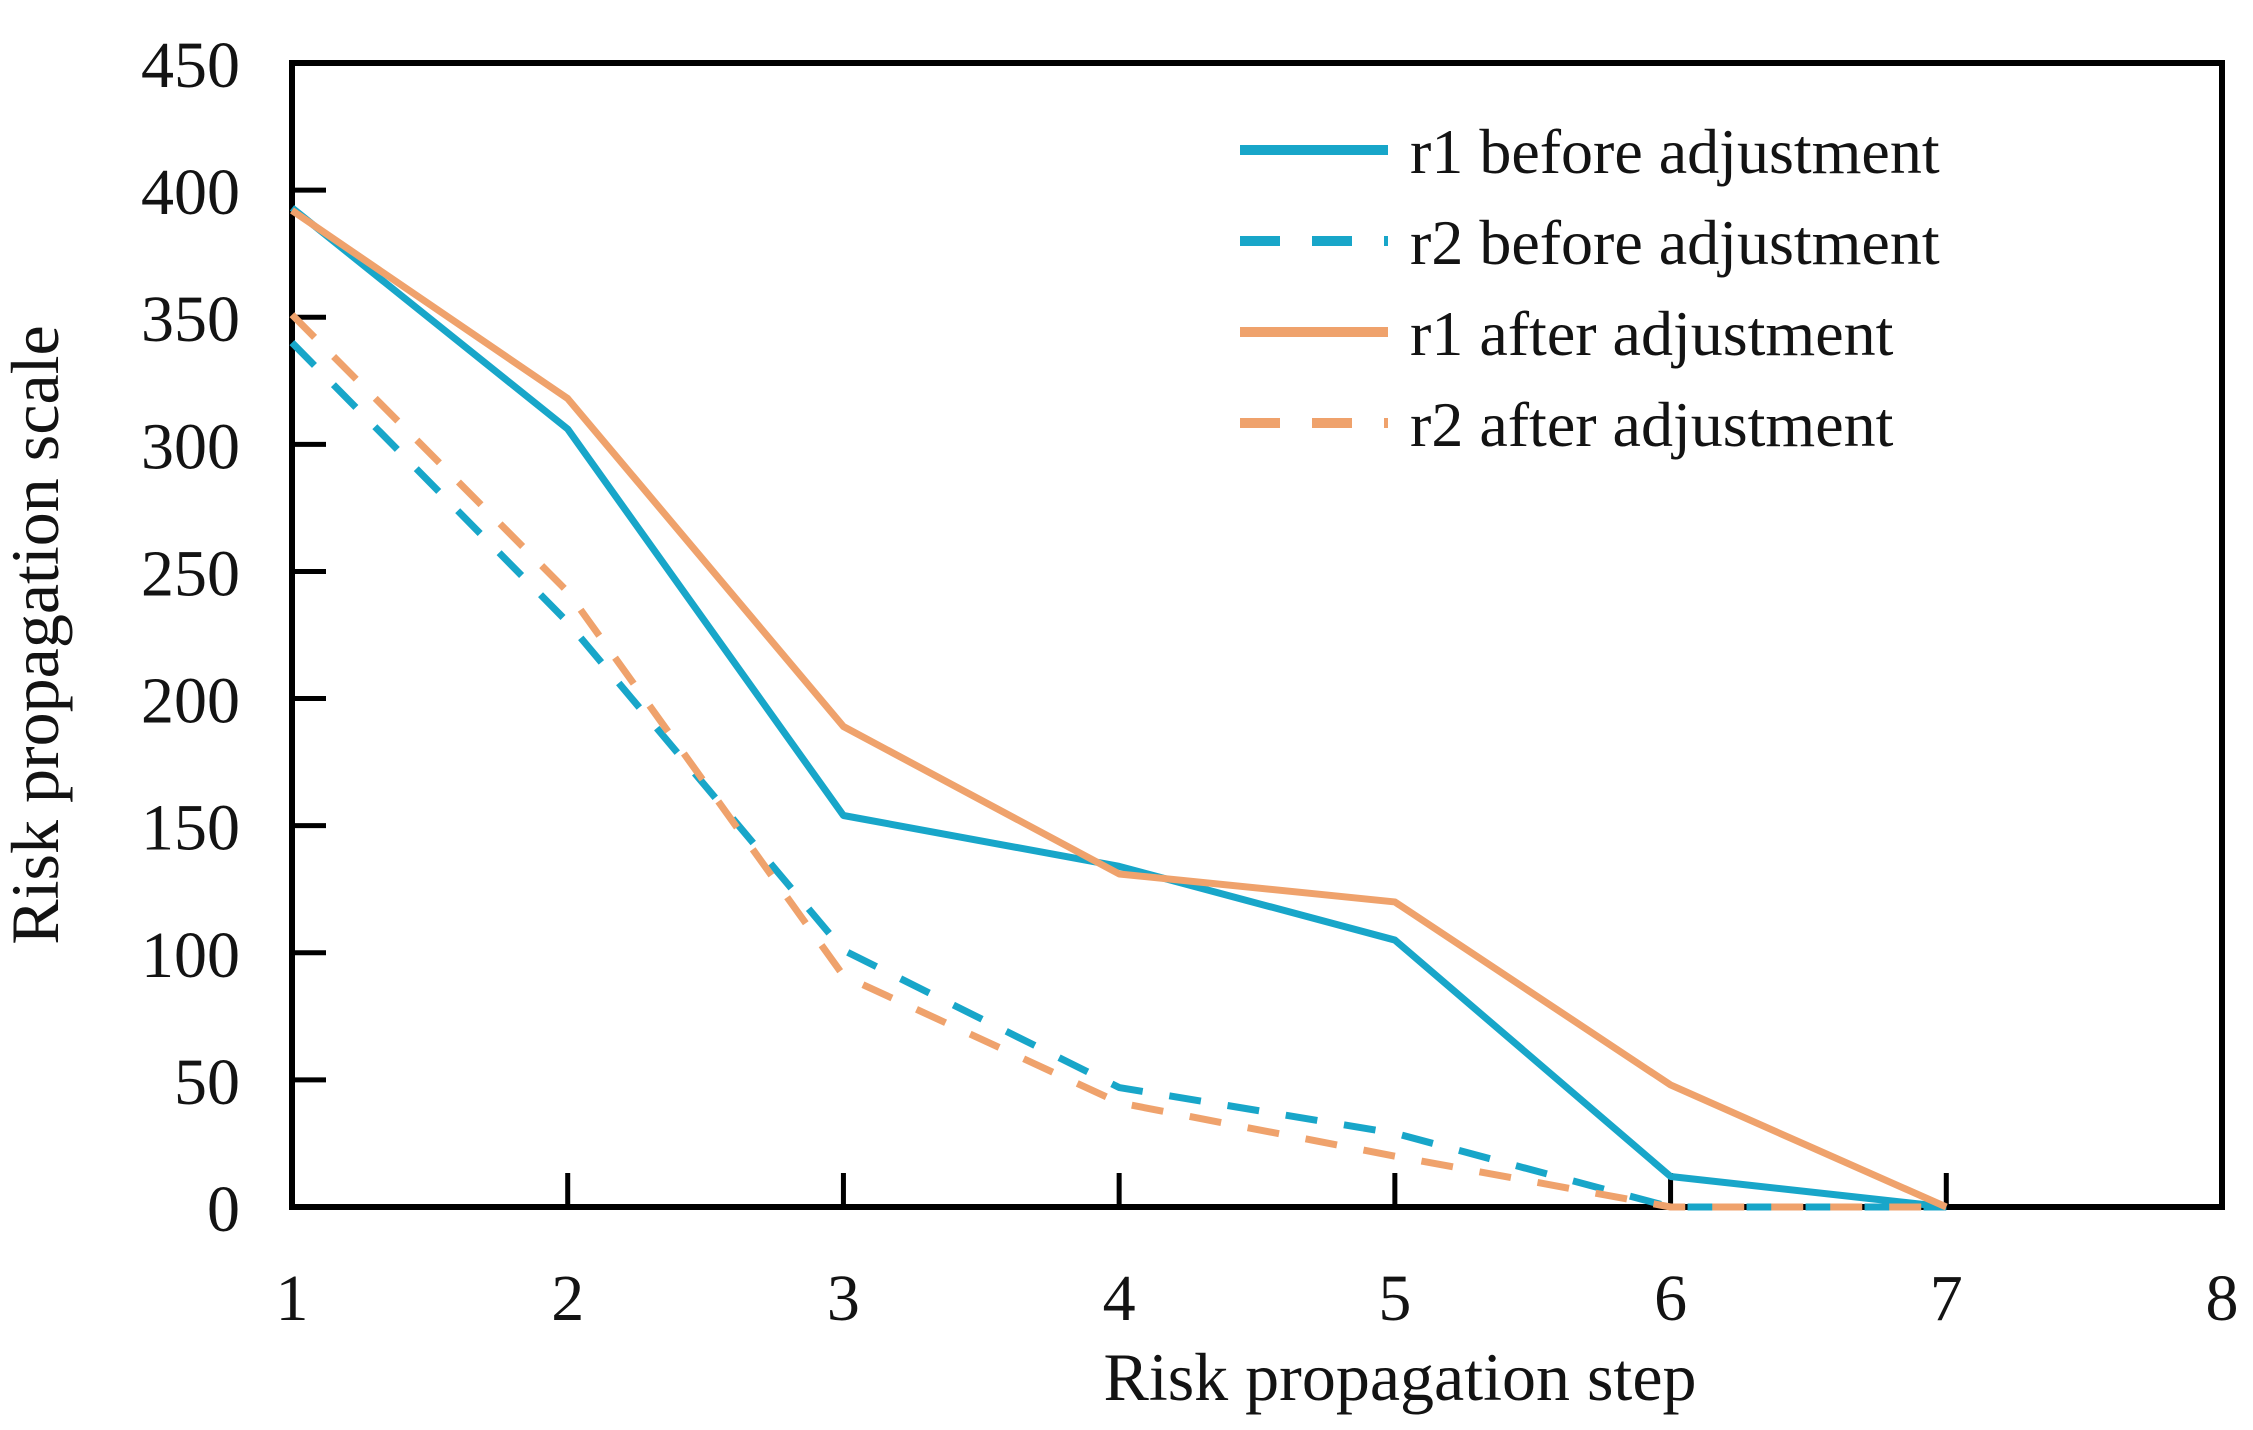 The width and height of the screenshot is (2253, 1430). I want to click on legend-label-r2-after-adjustment: r2 after adjustment, so click(1652, 424).